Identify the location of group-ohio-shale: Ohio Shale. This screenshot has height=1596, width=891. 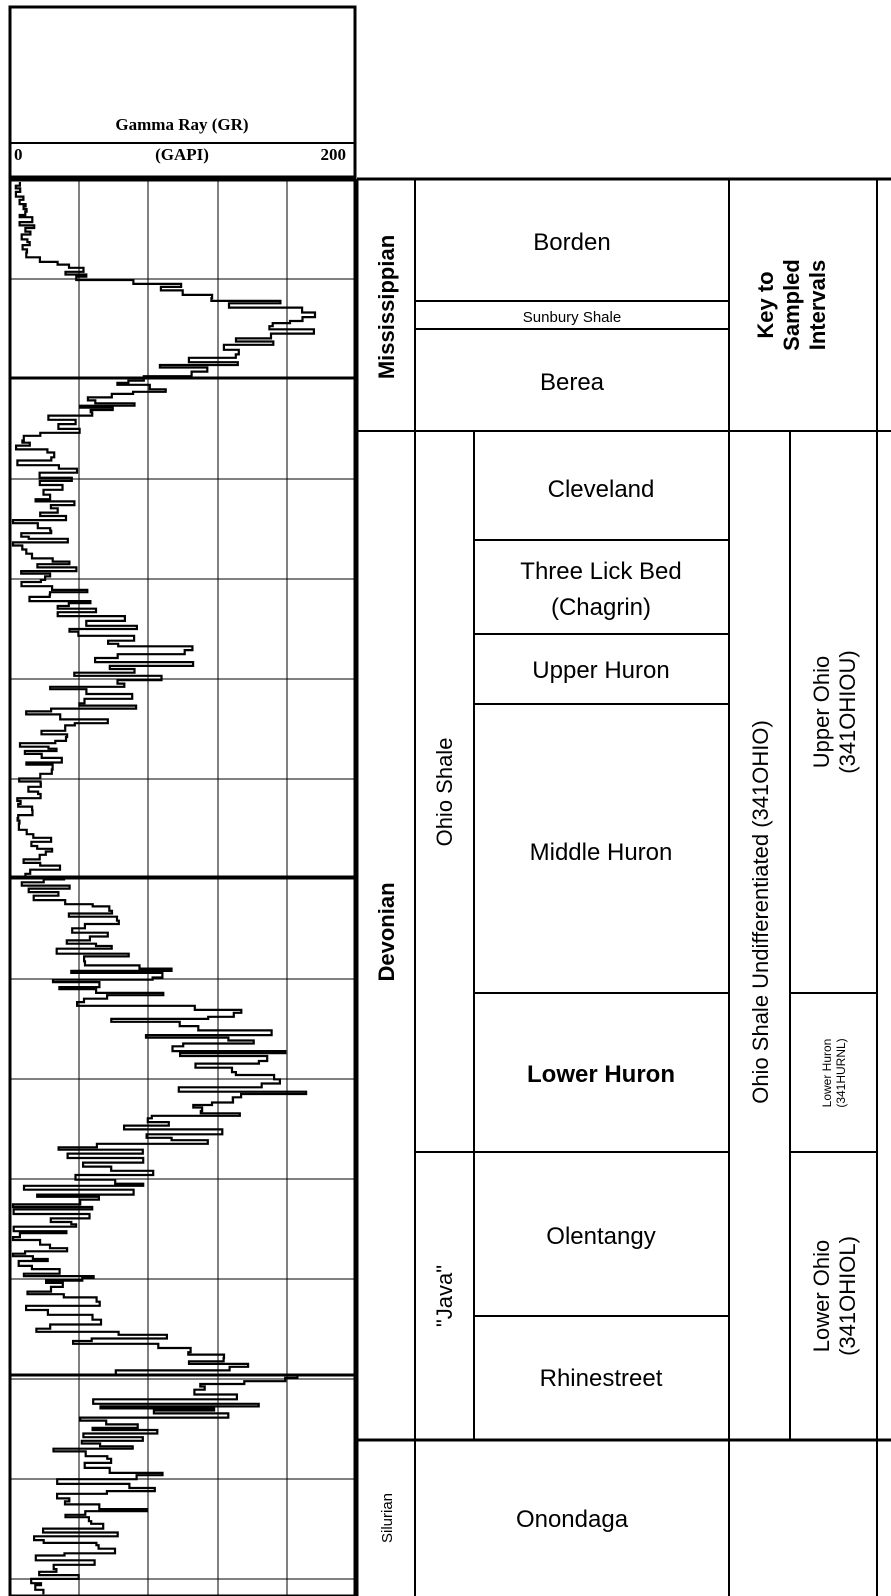
(444, 792).